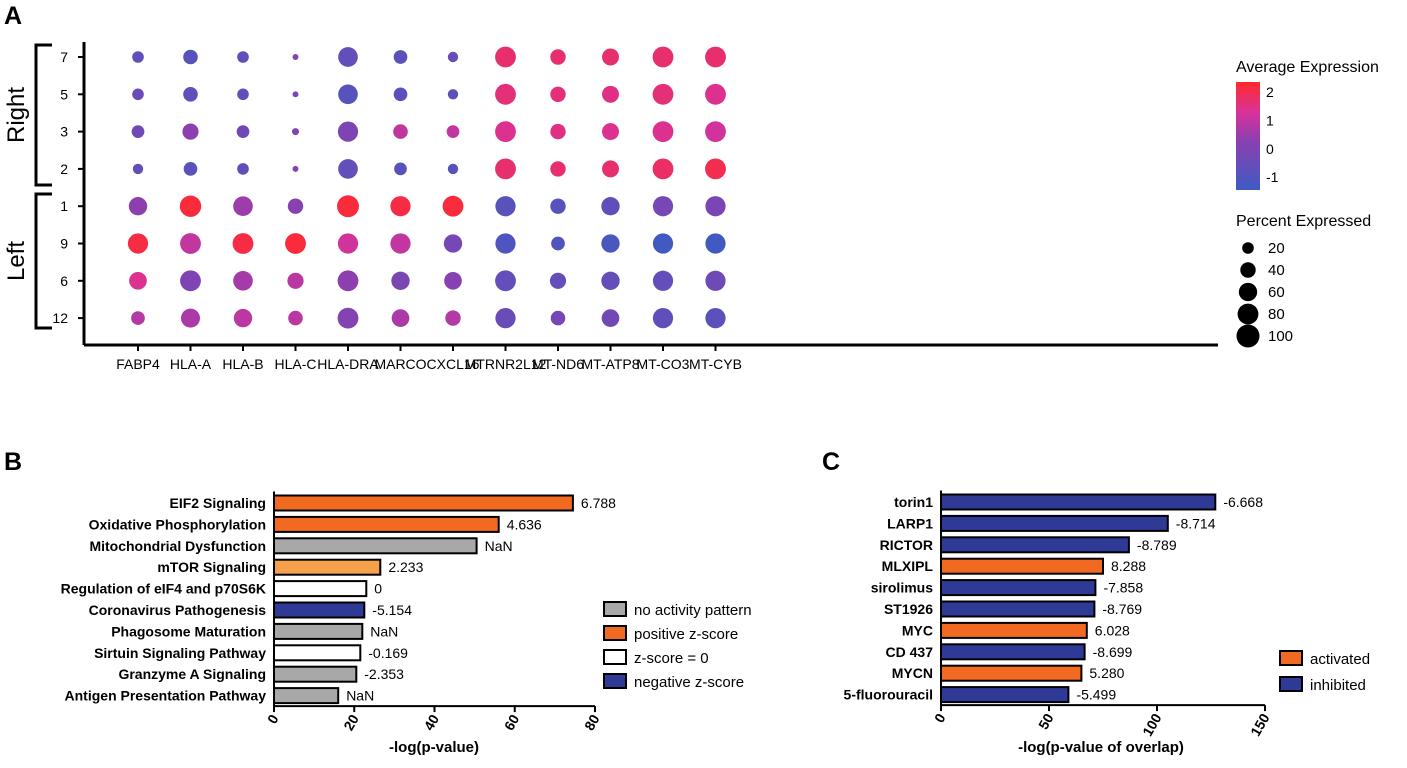 The image size is (1407, 768). I want to click on colorbar-tick-label: 0, so click(1270, 149).